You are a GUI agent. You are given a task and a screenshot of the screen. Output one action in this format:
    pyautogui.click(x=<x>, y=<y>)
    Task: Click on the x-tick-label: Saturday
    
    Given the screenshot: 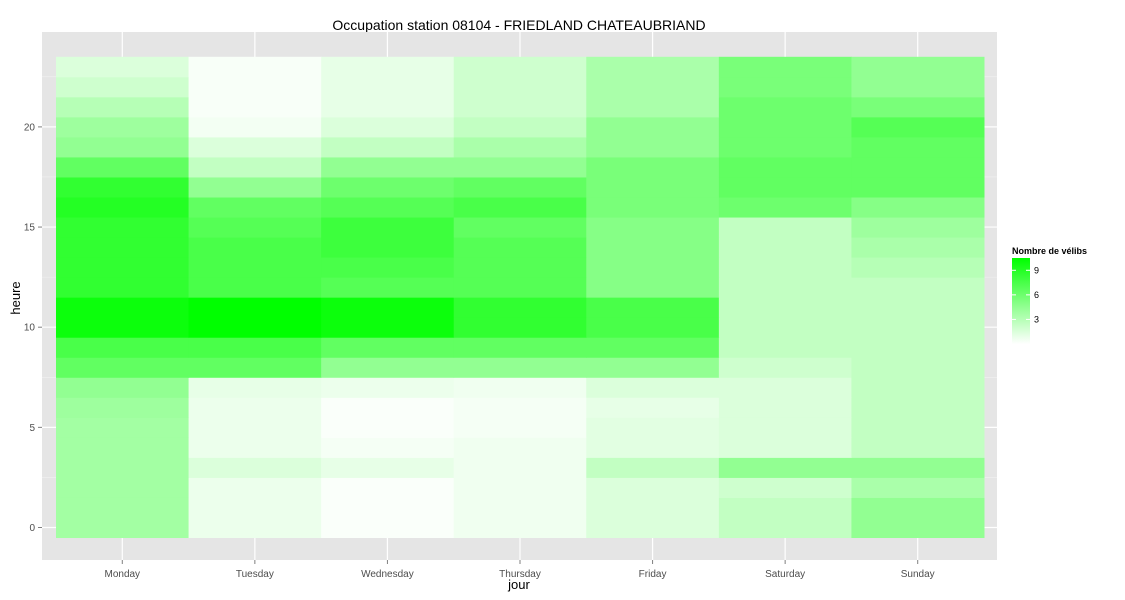 What is the action you would take?
    pyautogui.click(x=785, y=574)
    